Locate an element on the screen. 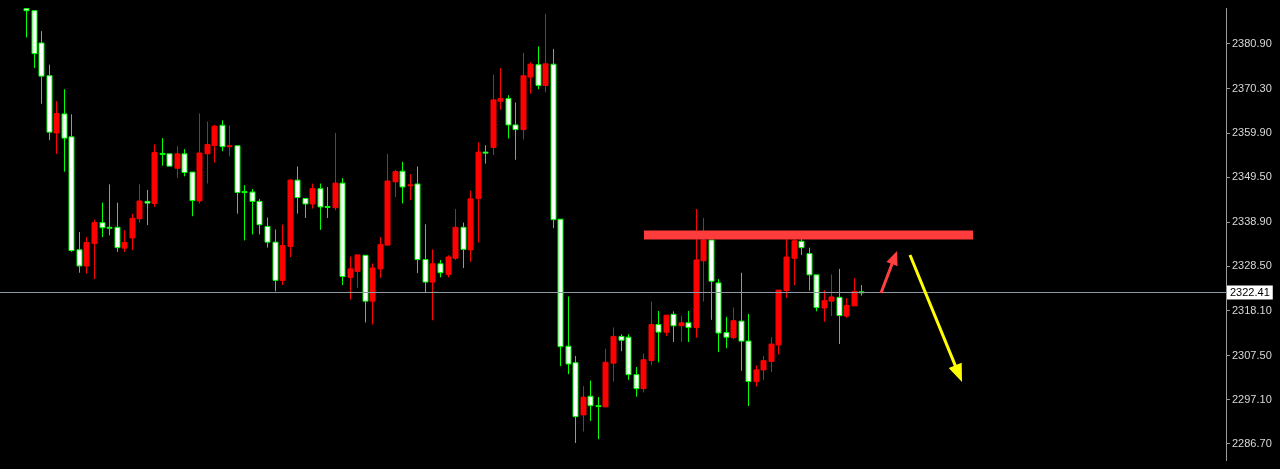 Image resolution: width=1280 pixels, height=469 pixels. y-tick-label: 2349.50 is located at coordinates (1252, 176).